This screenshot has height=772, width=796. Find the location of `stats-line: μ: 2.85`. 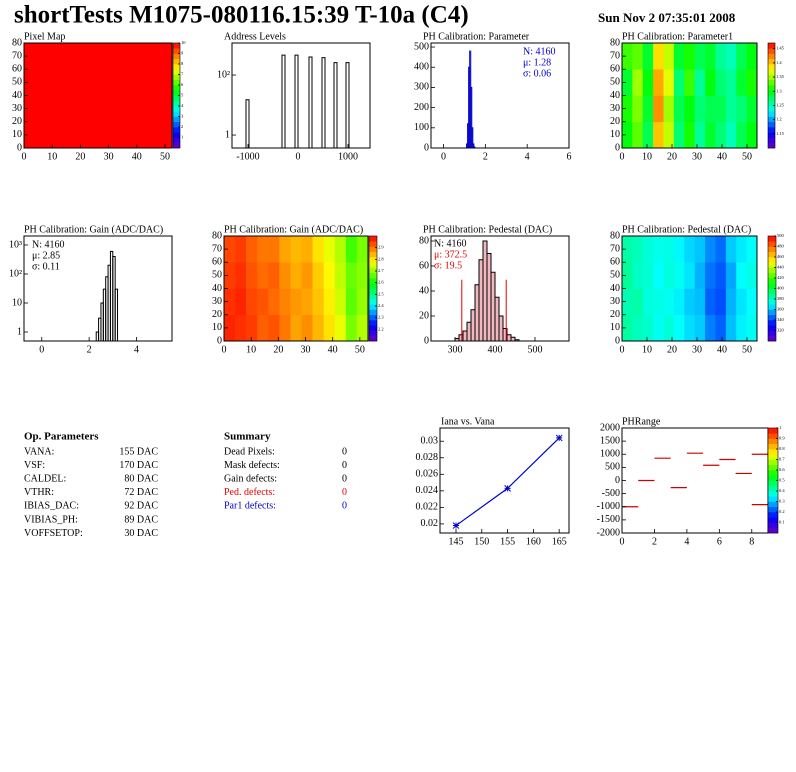

stats-line: μ: 2.85 is located at coordinates (46, 255).